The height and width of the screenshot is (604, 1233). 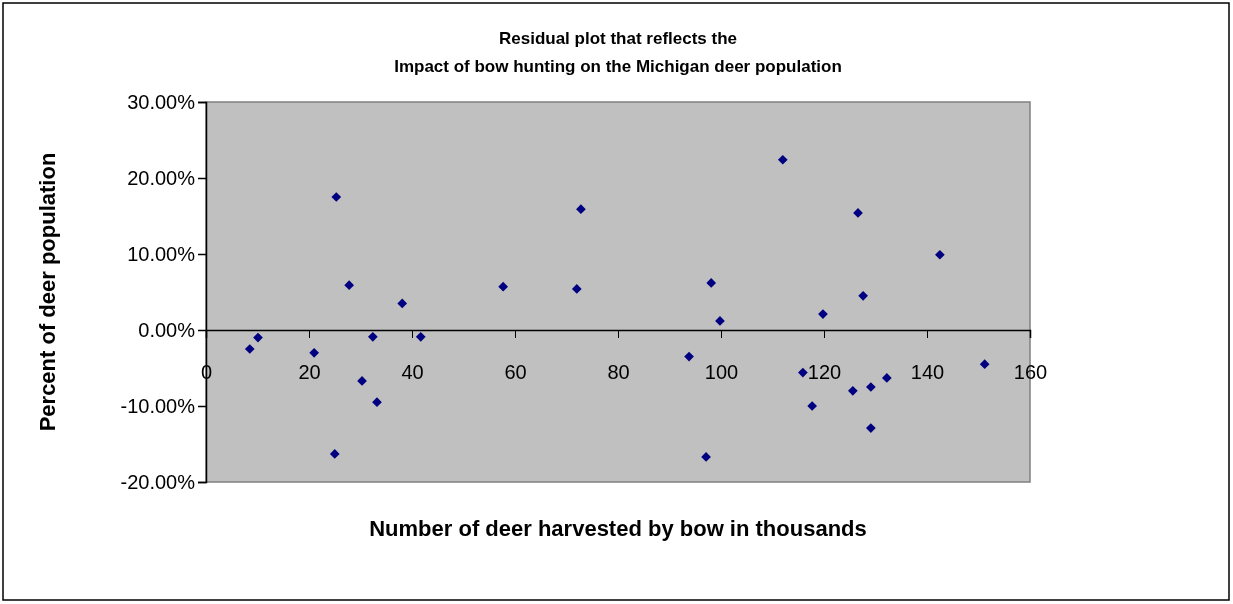 What do you see at coordinates (161, 177) in the screenshot?
I see `y-tick-label: 20.00%` at bounding box center [161, 177].